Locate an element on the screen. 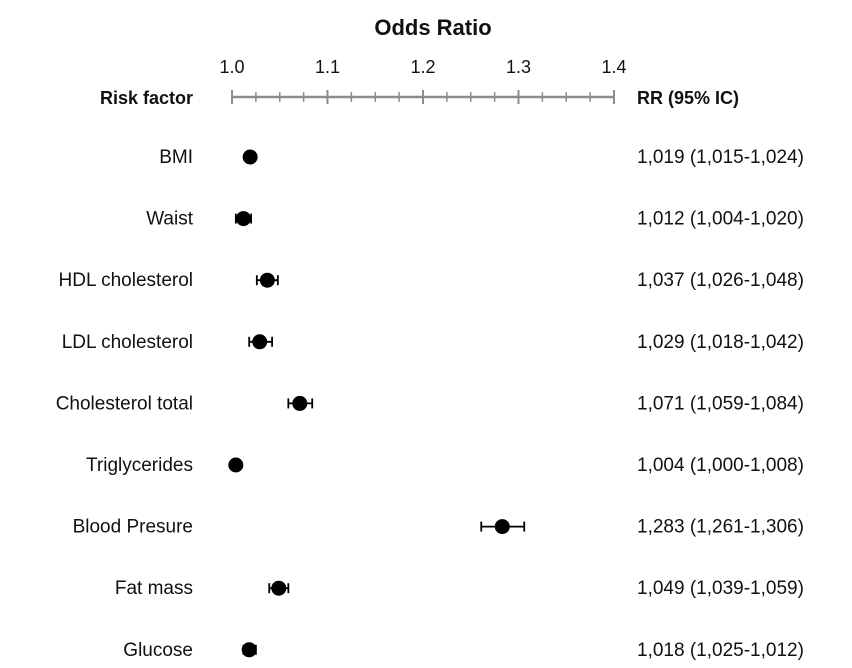 The image size is (852, 668). x-tick-label: 1.0 is located at coordinates (231, 67).